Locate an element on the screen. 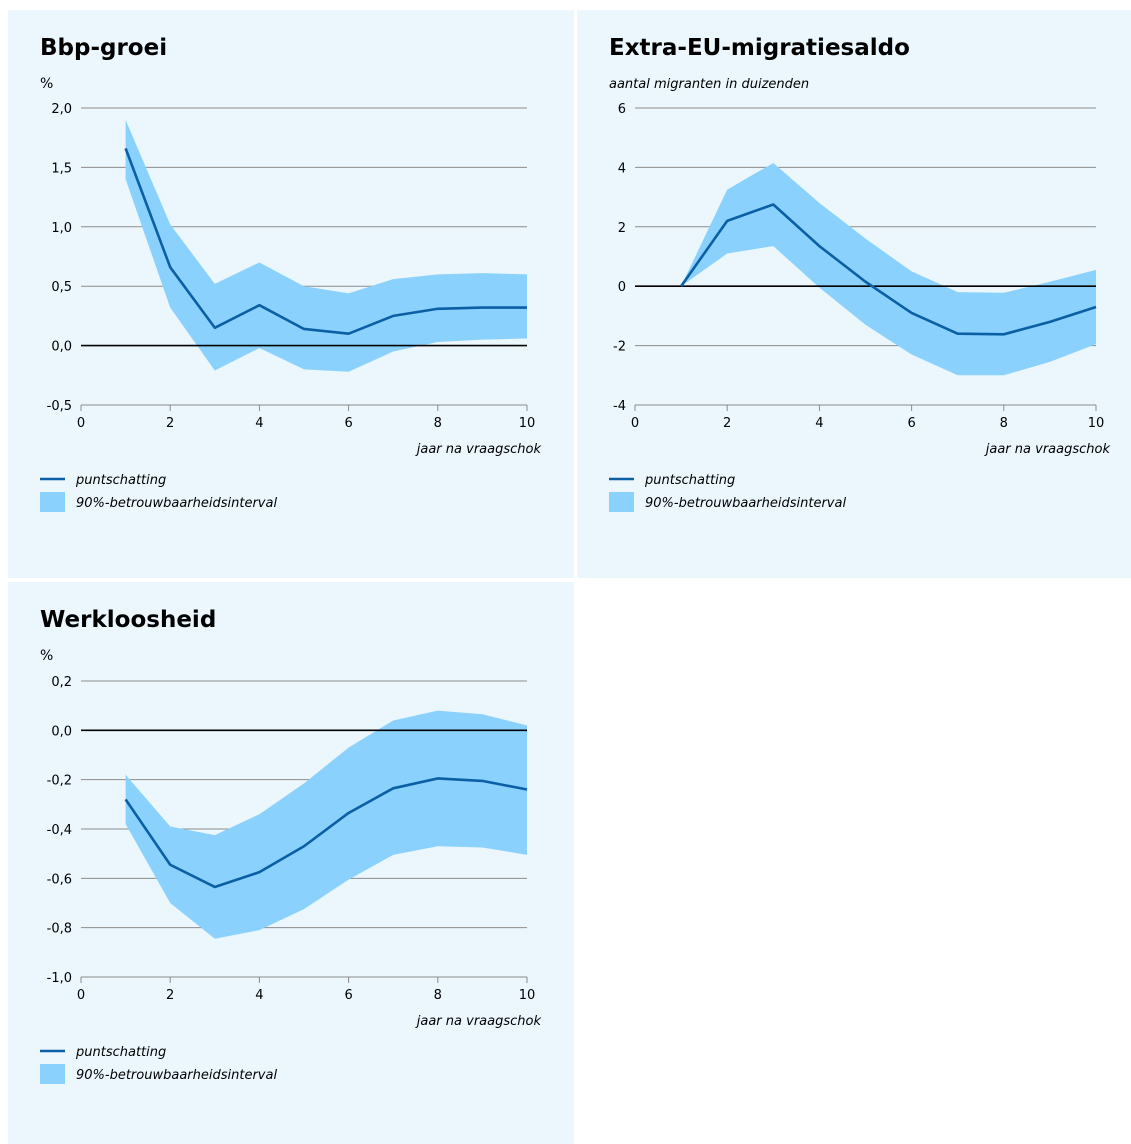 The width and height of the screenshot is (1131, 1144). y-tick-label: -4 is located at coordinates (619, 406).